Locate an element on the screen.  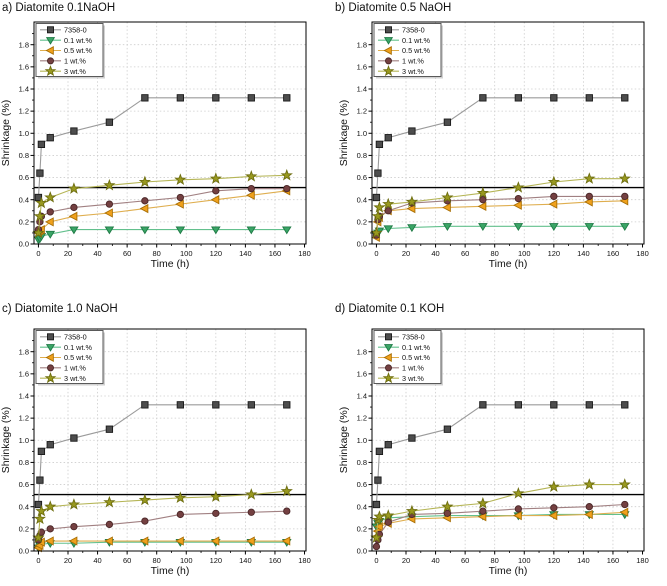
legend-entry-7358-0: 7358-0 is located at coordinates (401, 29).